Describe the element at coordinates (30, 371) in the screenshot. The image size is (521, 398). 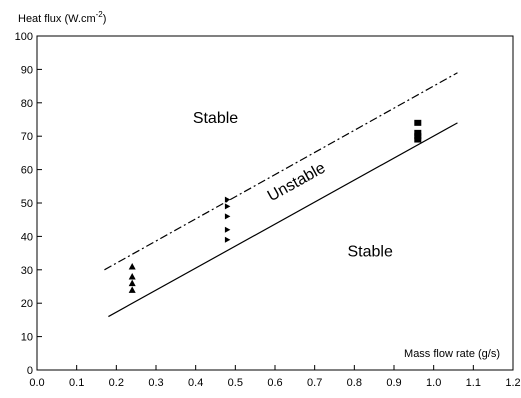
I see `y-tick-label: 0` at that location.